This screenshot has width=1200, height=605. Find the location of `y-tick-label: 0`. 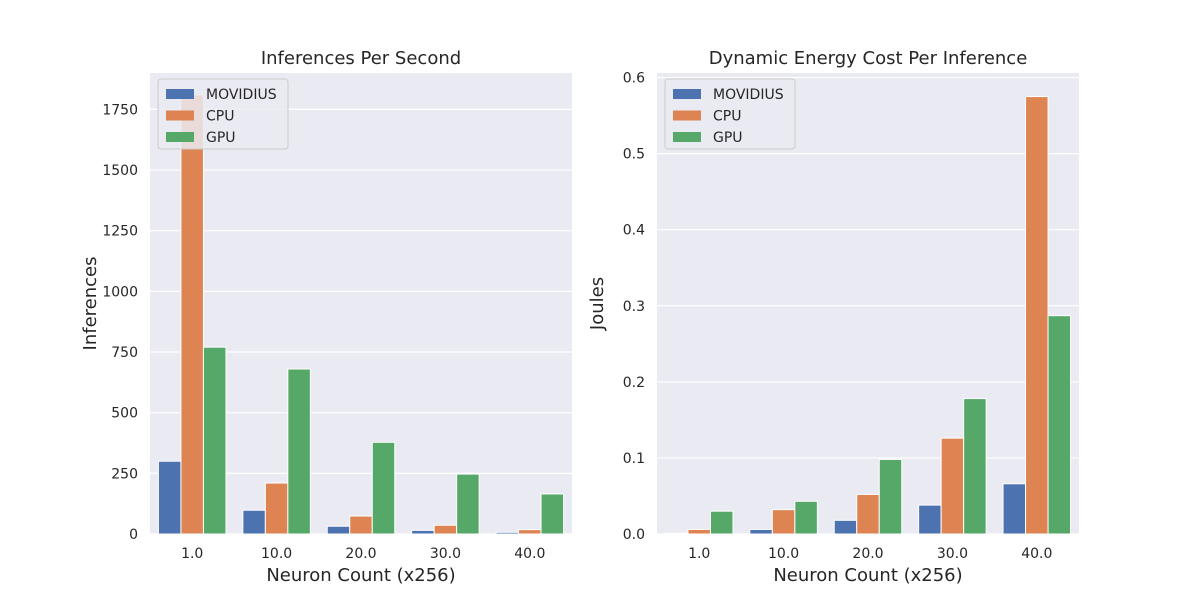

y-tick-label: 0 is located at coordinates (133, 535).